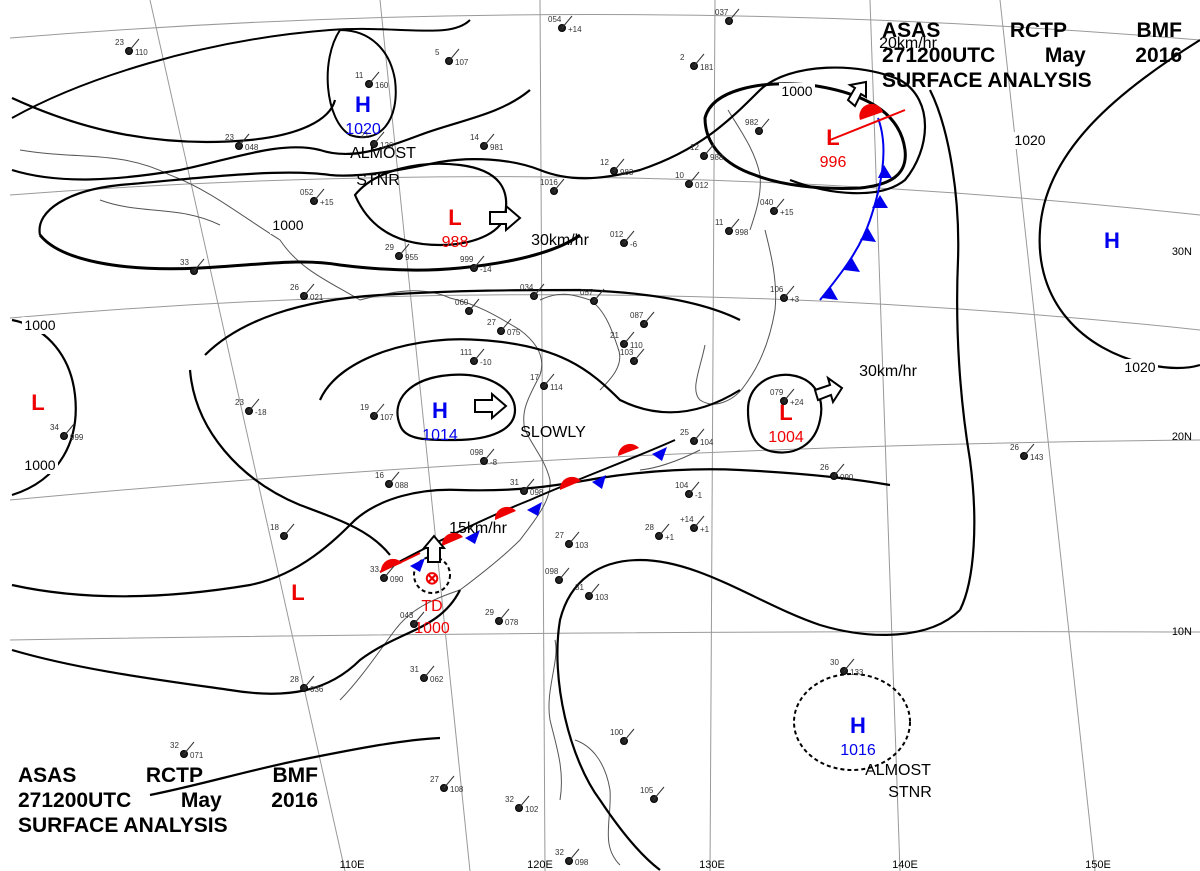 The width and height of the screenshot is (1200, 871). Describe the element at coordinates (431, 578) in the screenshot. I see `td-symbol-icon: ⊗` at that location.